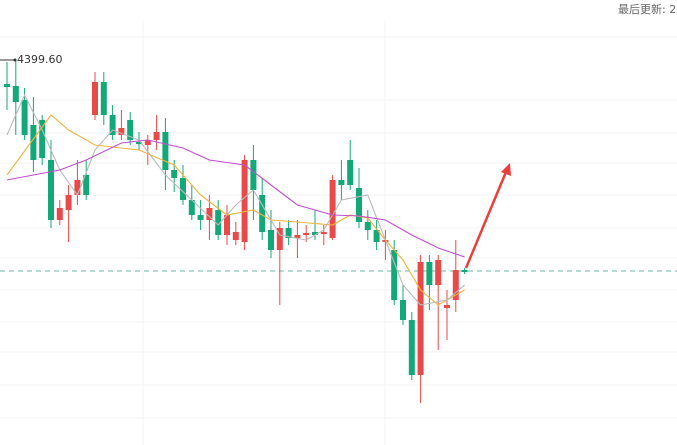 This screenshot has width=677, height=445. I want to click on update-text: 最后更新: 2, so click(647, 9).